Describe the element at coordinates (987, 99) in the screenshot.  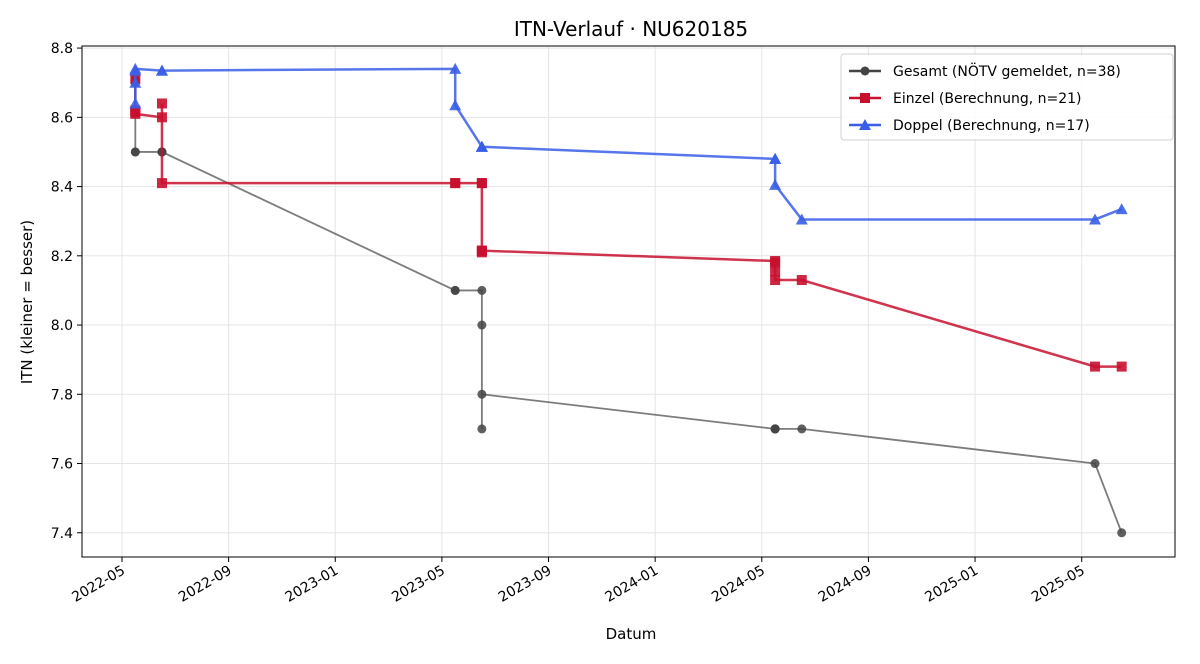
I see `legend-label: Einzel (Berechnung, n=21)` at that location.